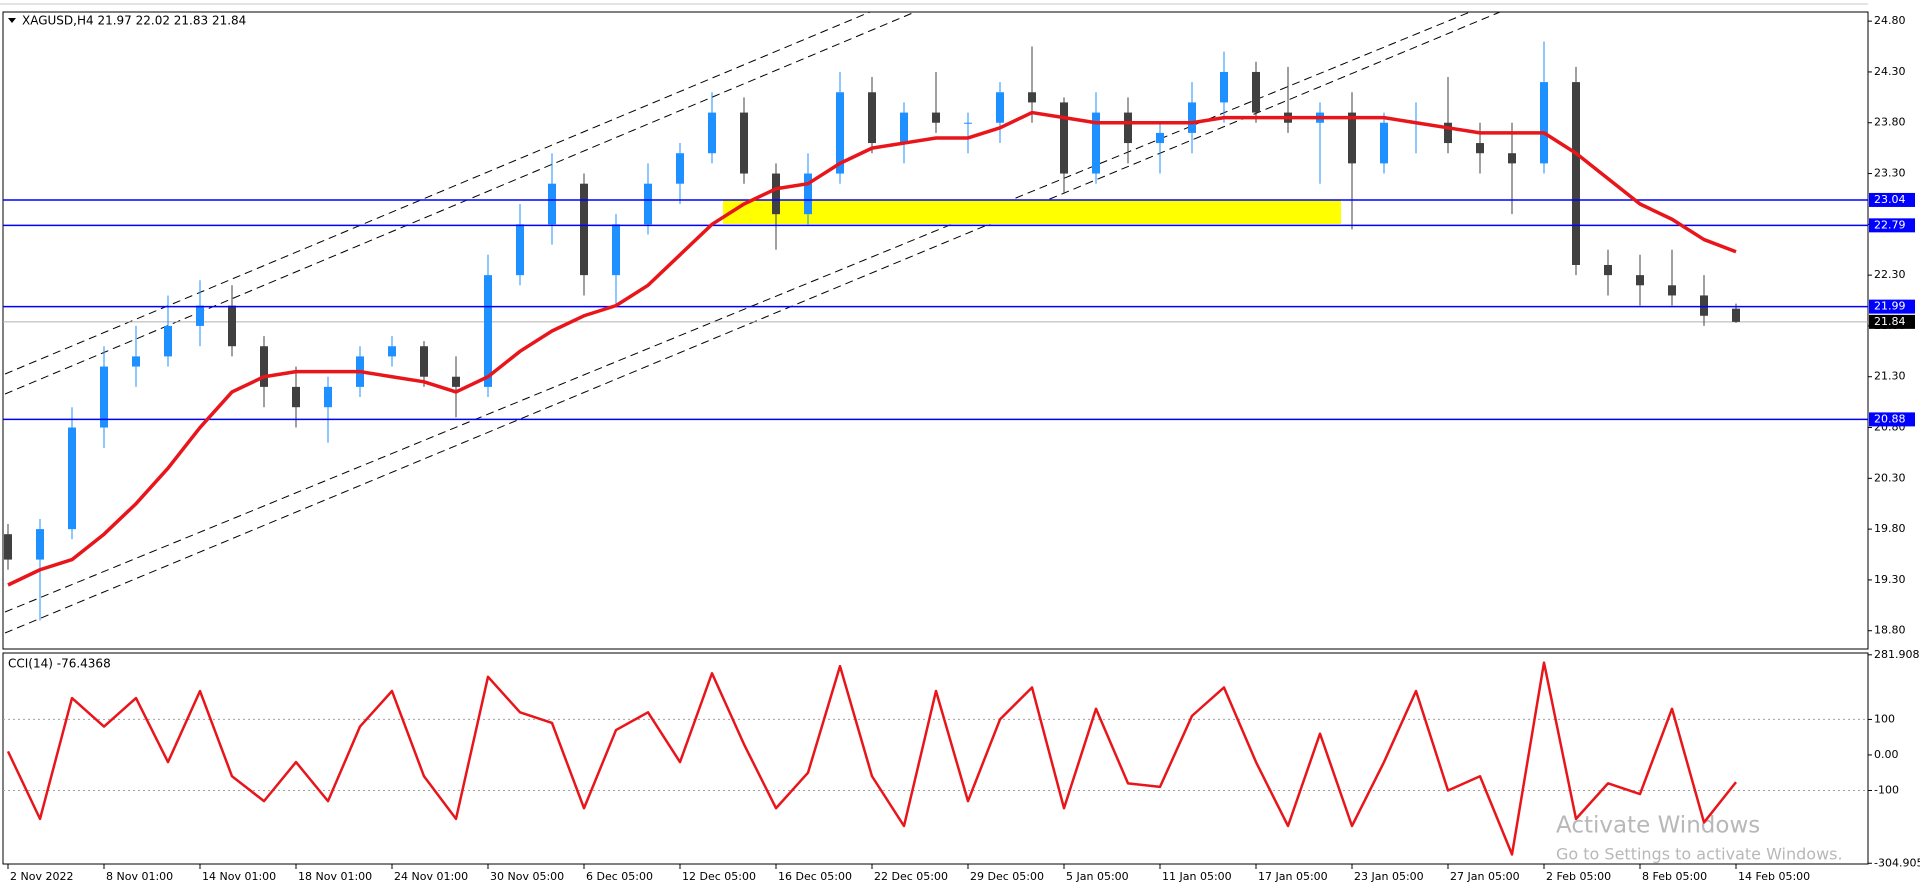 The image size is (1920, 888). Describe the element at coordinates (1197, 876) in the screenshot. I see `x-tick-label: 11 Jan 05:00` at that location.